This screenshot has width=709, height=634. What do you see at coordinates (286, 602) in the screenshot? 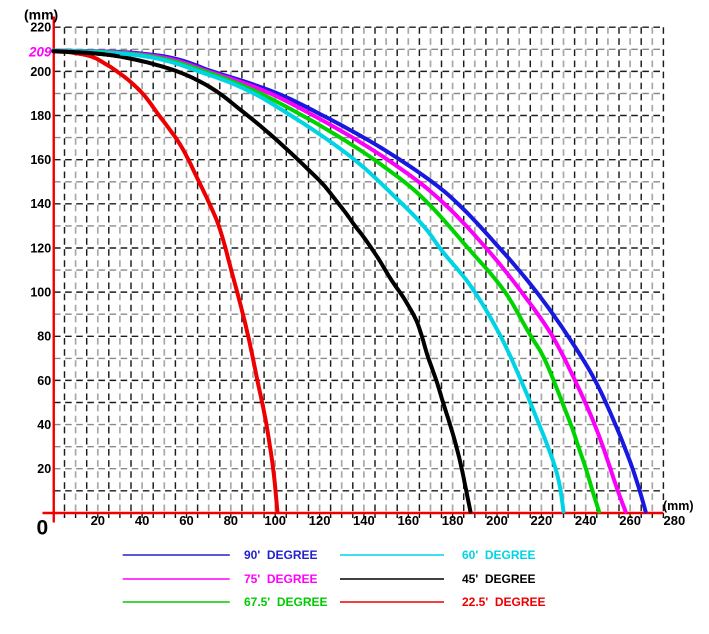
I see `svg-text: 67.5' DEGREE` at bounding box center [286, 602].